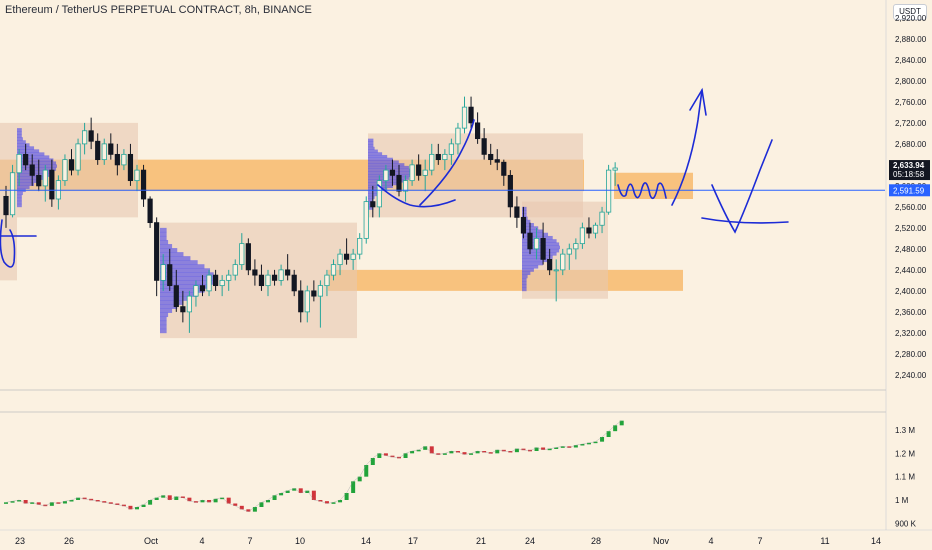 This screenshot has width=932, height=550. What do you see at coordinates (448, 541) in the screenshot?
I see `time-axis: 23 26 Oct 4 7 10 14 17 21 24 28 Nov 4 7 11 14` at bounding box center [448, 541].